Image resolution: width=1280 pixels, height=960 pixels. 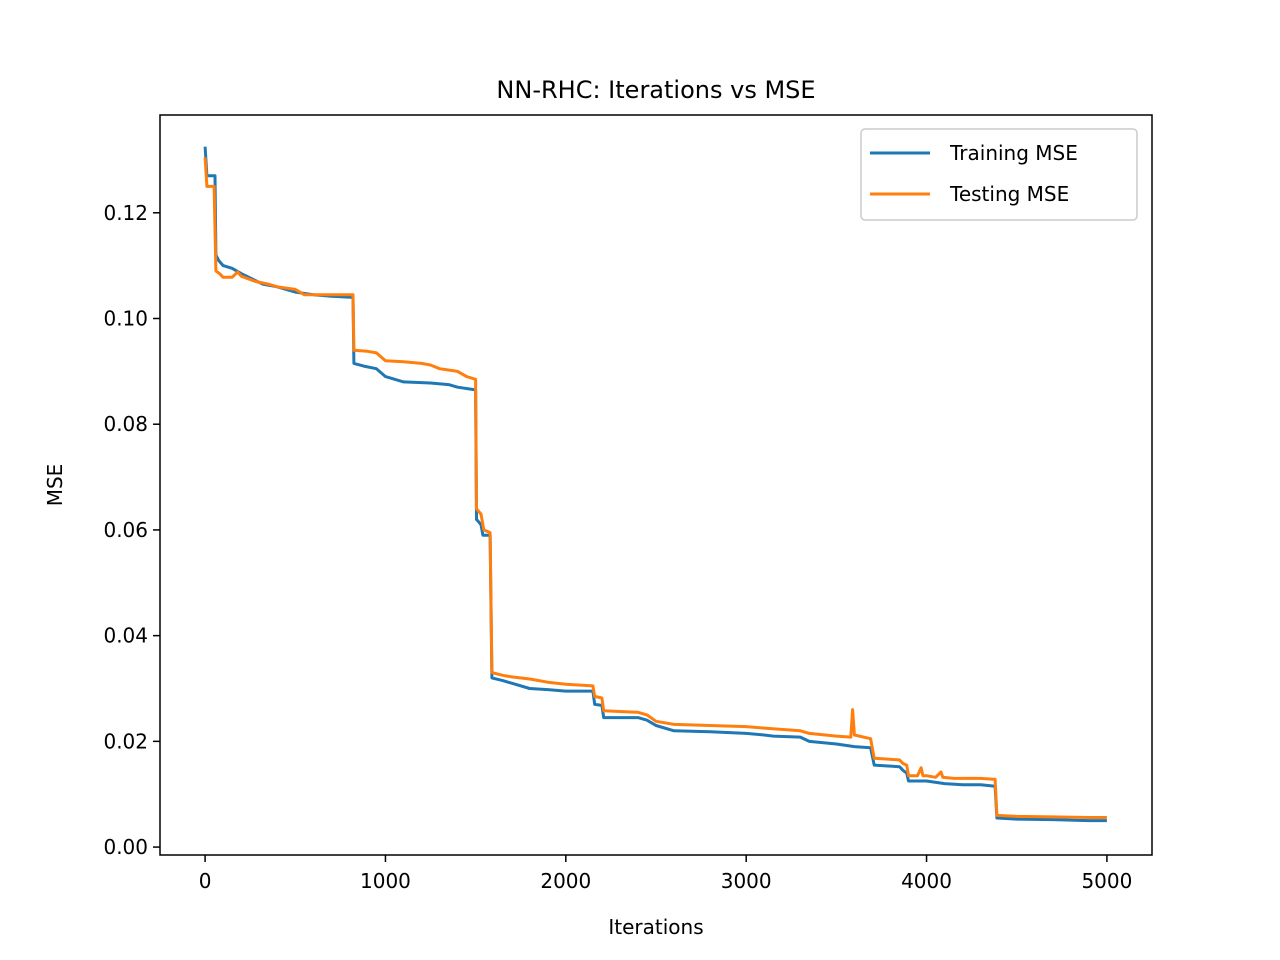 What do you see at coordinates (55, 485) in the screenshot?
I see `y-axis-label: MSE` at bounding box center [55, 485].